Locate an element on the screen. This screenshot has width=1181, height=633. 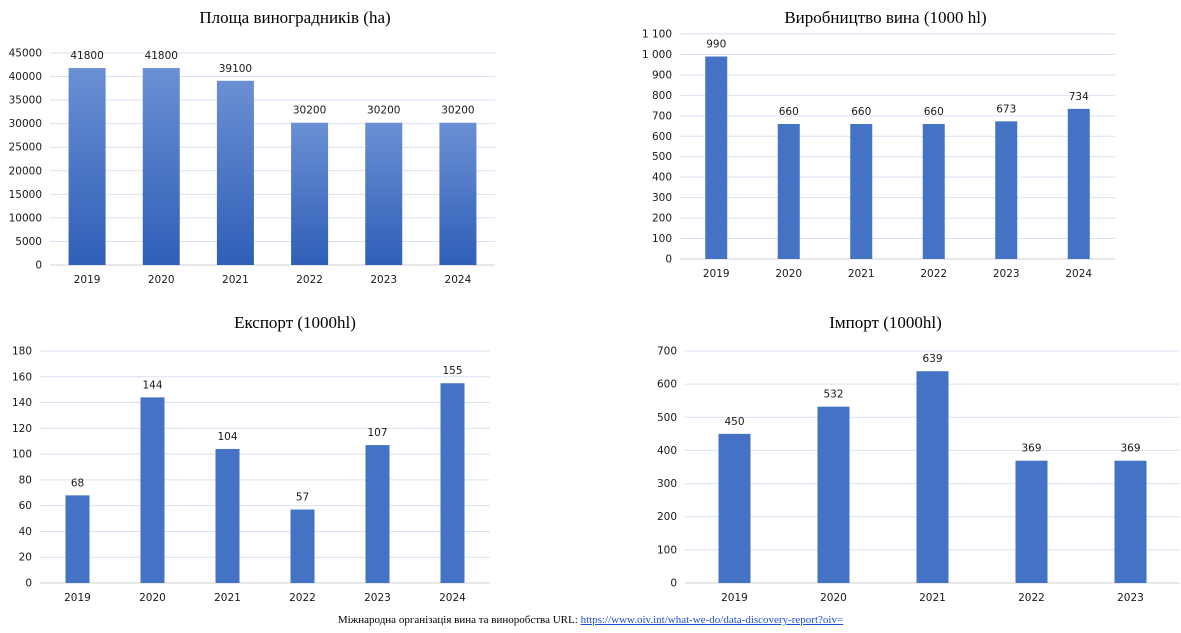
y-tick-label: 30000 is located at coordinates (25, 124).